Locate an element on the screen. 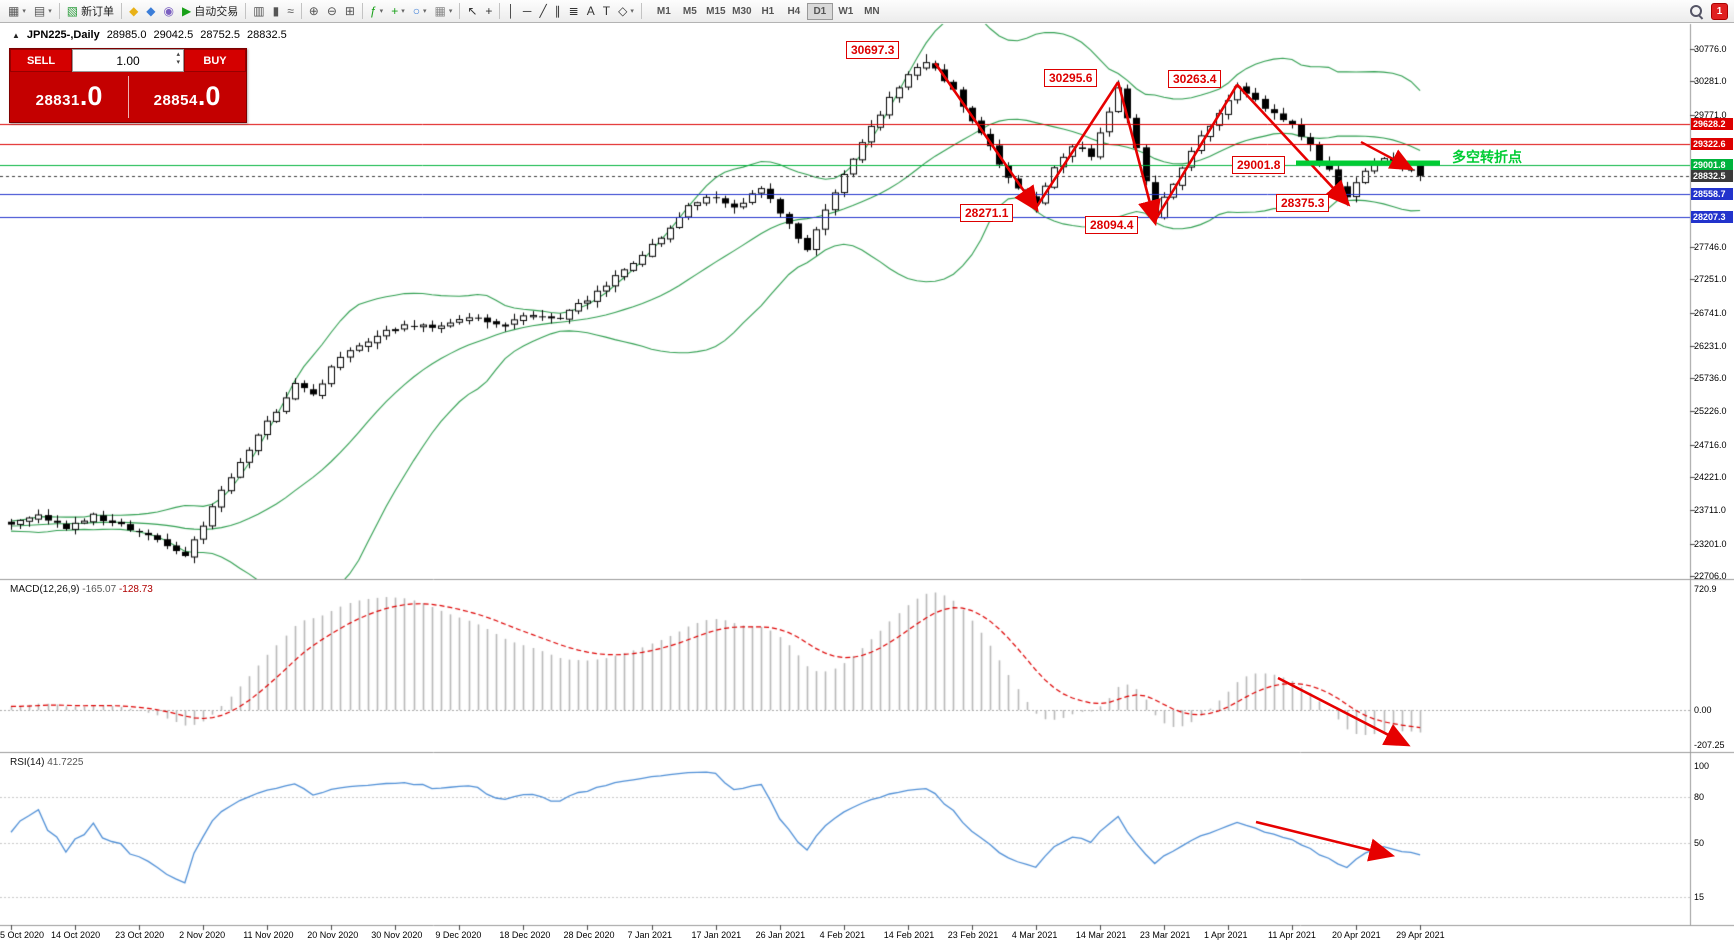 Image resolution: width=1734 pixels, height=943 pixels. volume-spinner: ▴ ▾ is located at coordinates (178, 59).